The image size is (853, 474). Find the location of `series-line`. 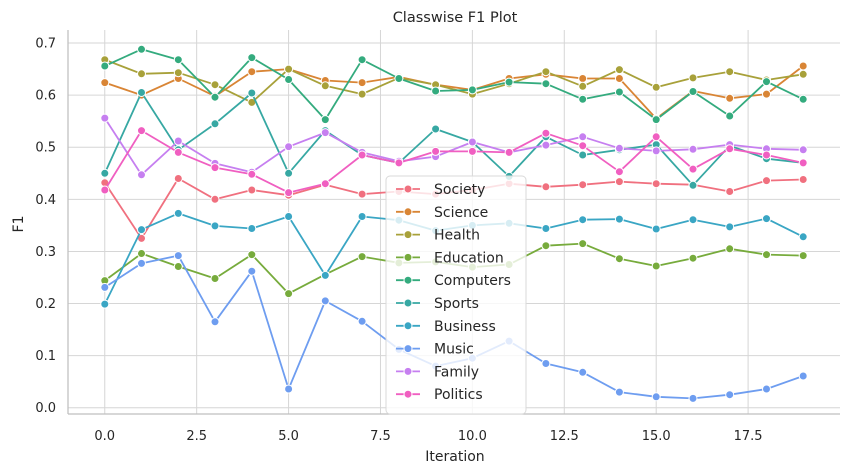

series-line is located at coordinates (454, 146).